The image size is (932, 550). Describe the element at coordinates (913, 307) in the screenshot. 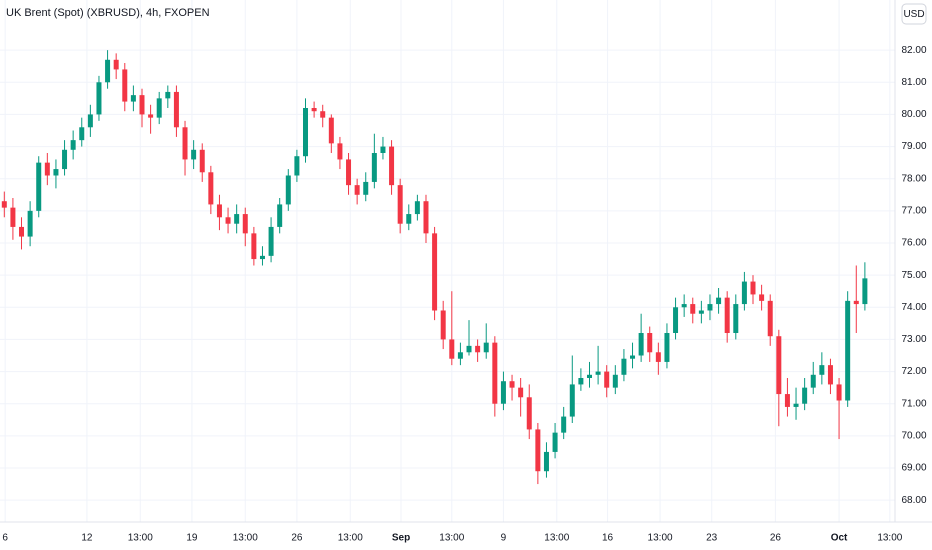

I see `y-tick-label: 74.00` at that location.